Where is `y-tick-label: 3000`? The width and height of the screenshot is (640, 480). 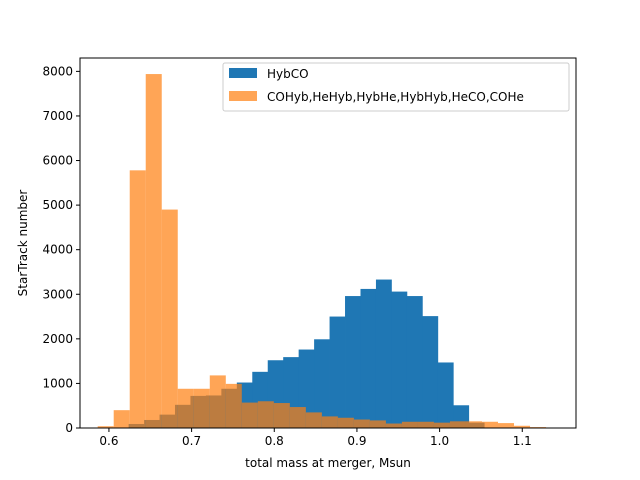
y-tick-label: 3000 is located at coordinates (57, 294).